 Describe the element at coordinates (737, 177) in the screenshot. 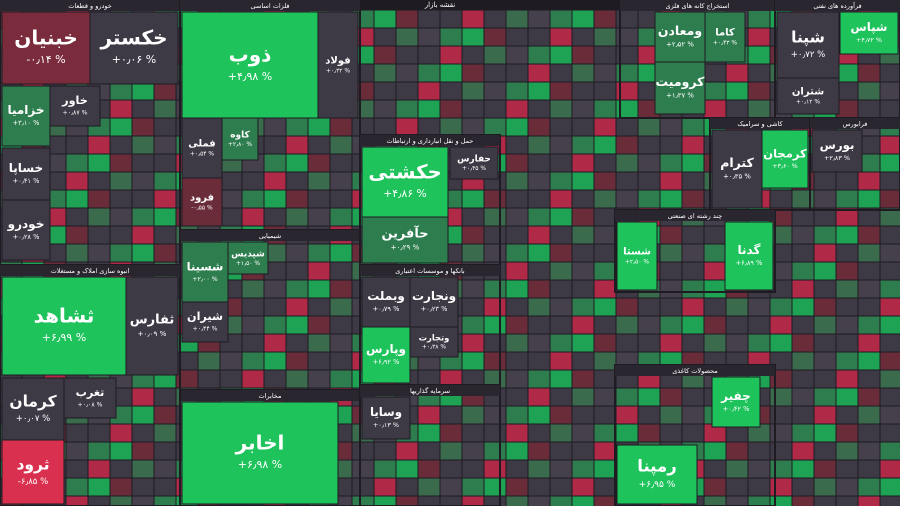

I see `tile-change: +۰٫۳۵ %` at that location.